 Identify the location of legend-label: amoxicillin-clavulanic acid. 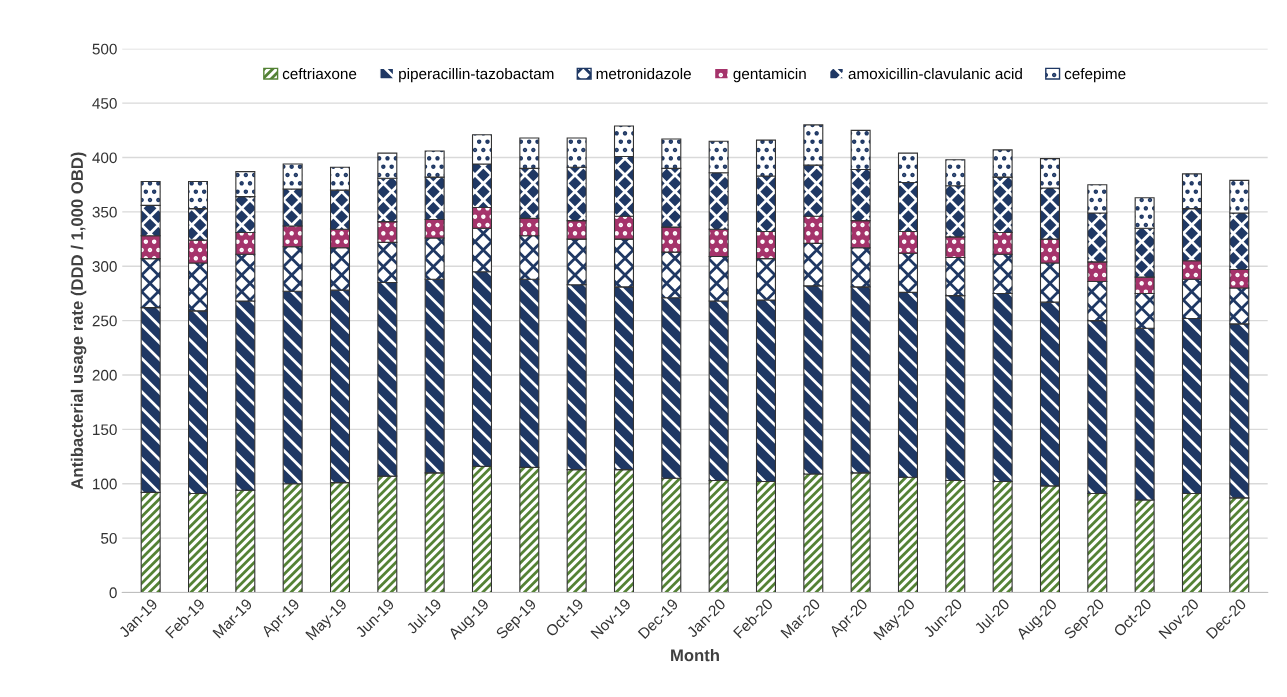
(935, 73).